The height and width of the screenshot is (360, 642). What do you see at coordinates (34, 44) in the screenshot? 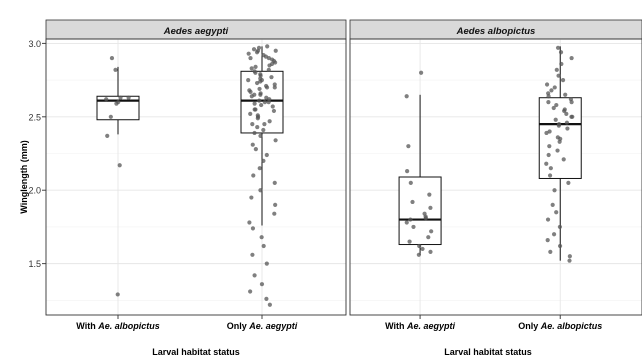
I see `y-tick-label: 3.0` at bounding box center [34, 44].